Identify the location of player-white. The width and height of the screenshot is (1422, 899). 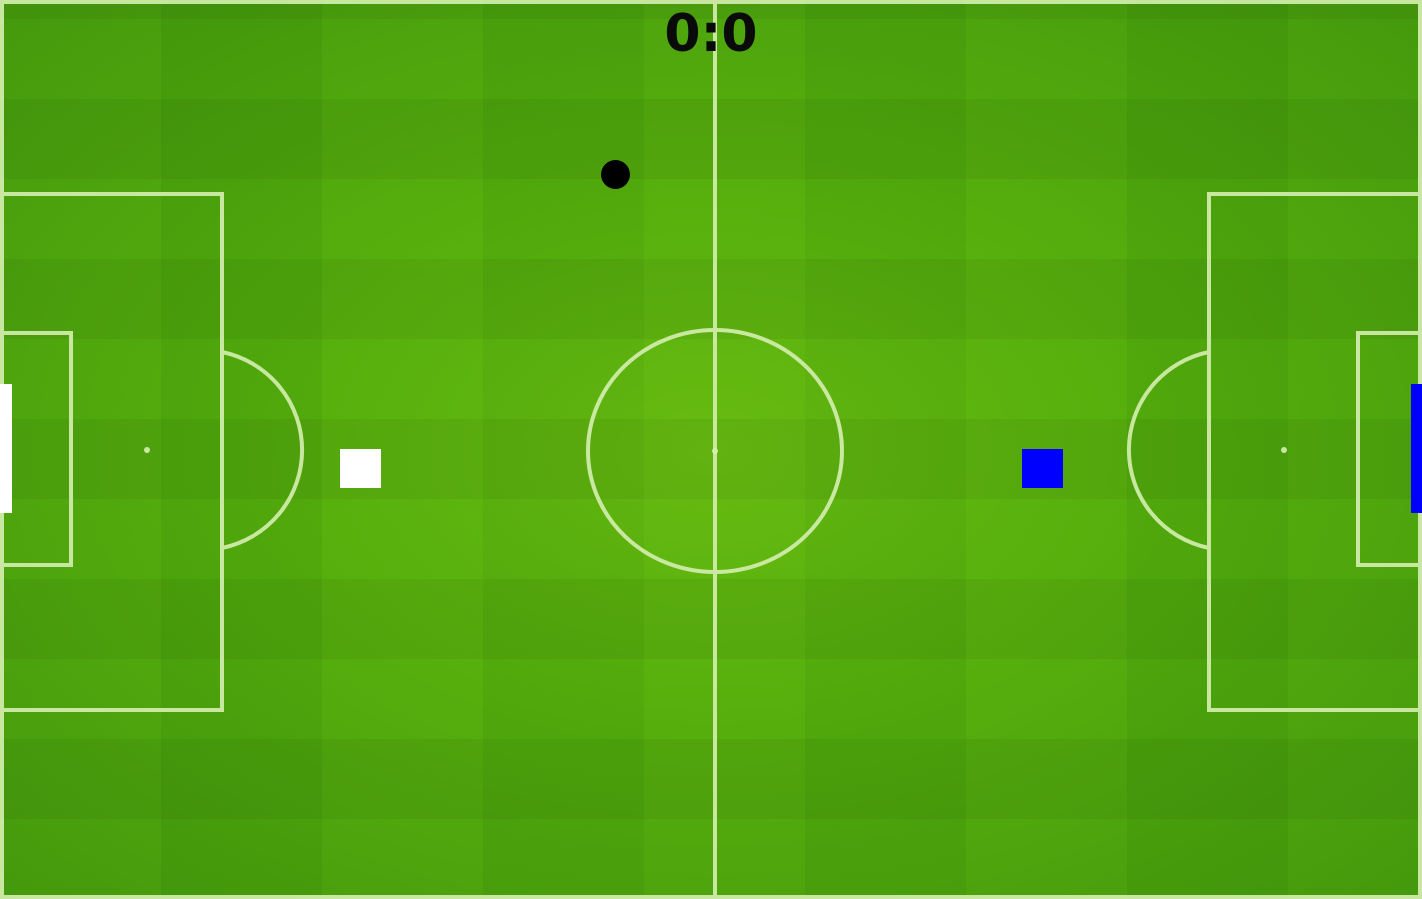
(360, 468).